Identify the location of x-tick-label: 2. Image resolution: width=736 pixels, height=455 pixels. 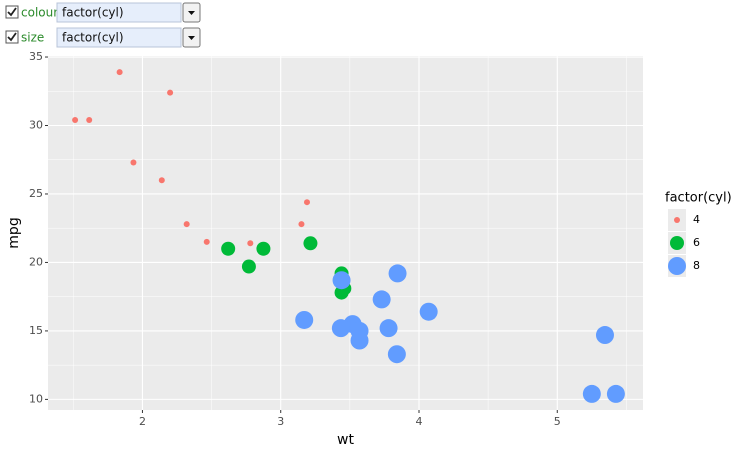
(142, 421).